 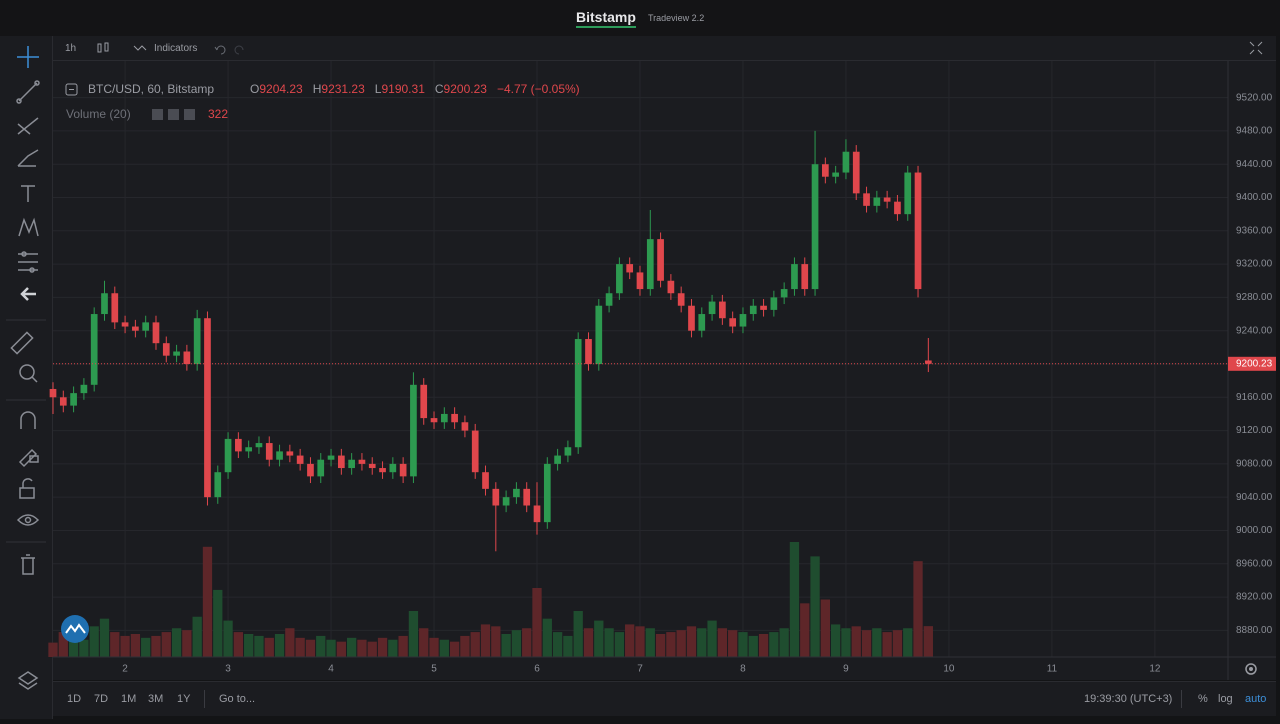 I want to click on ohlc-label: L, so click(x=378, y=89).